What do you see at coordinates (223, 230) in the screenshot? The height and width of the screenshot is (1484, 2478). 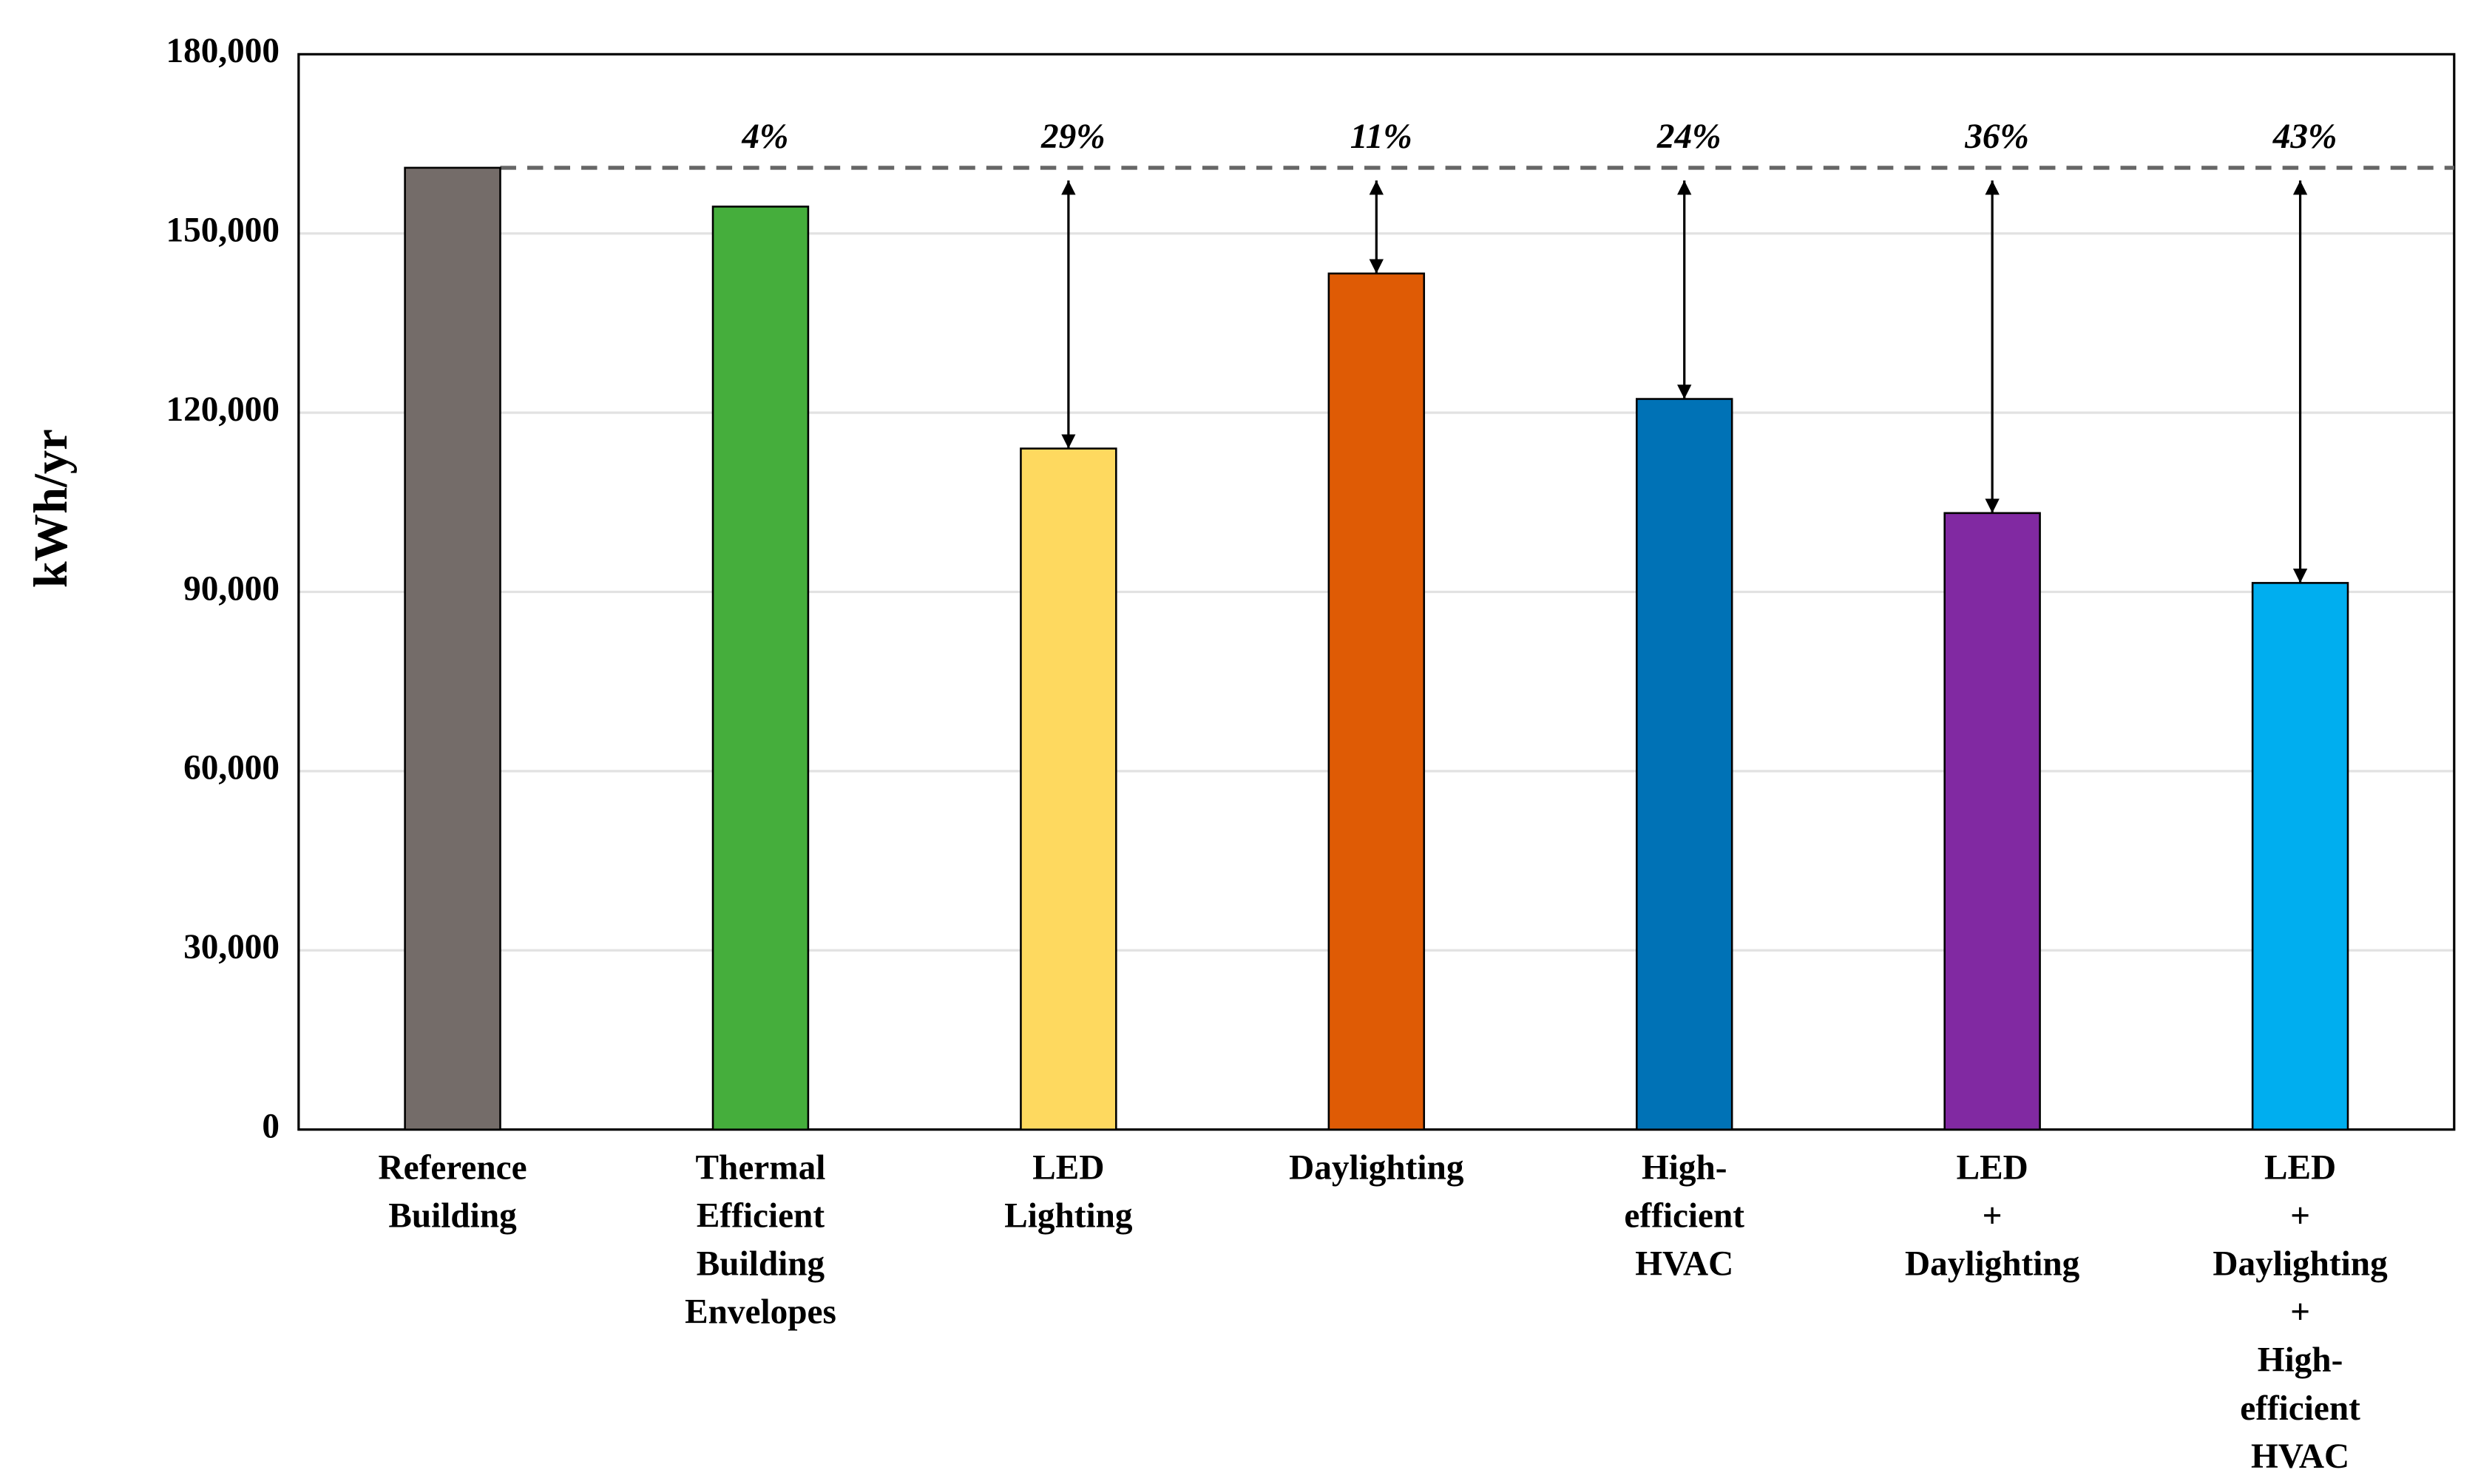 I see `y-tick-label: 150,000` at bounding box center [223, 230].